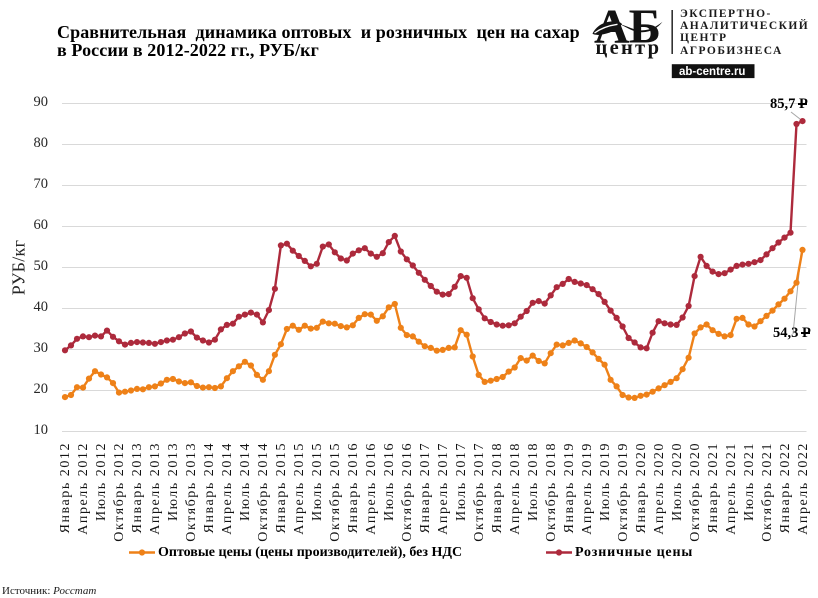 The image size is (818, 598). Describe the element at coordinates (628, 48) in the screenshot. I see `svg-text: центр` at that location.